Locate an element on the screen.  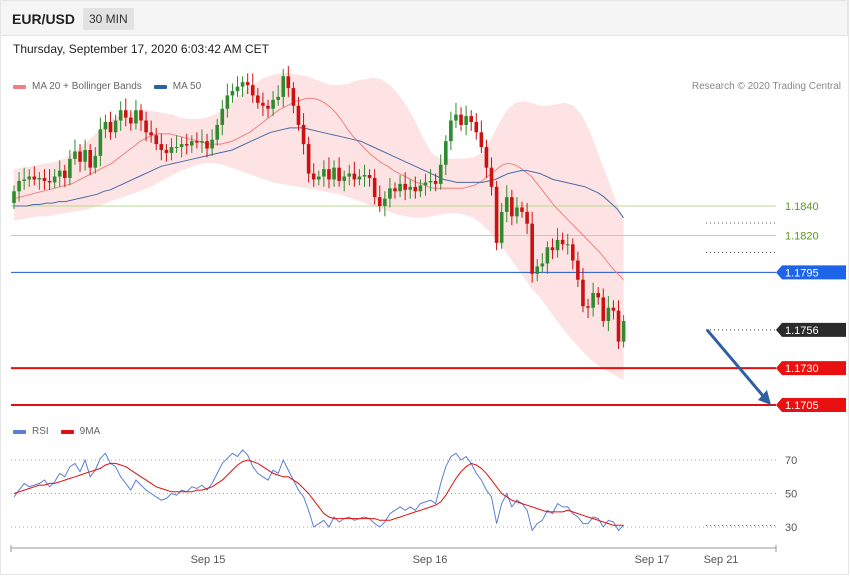
level-label-1: 1.1820 is located at coordinates (802, 236).